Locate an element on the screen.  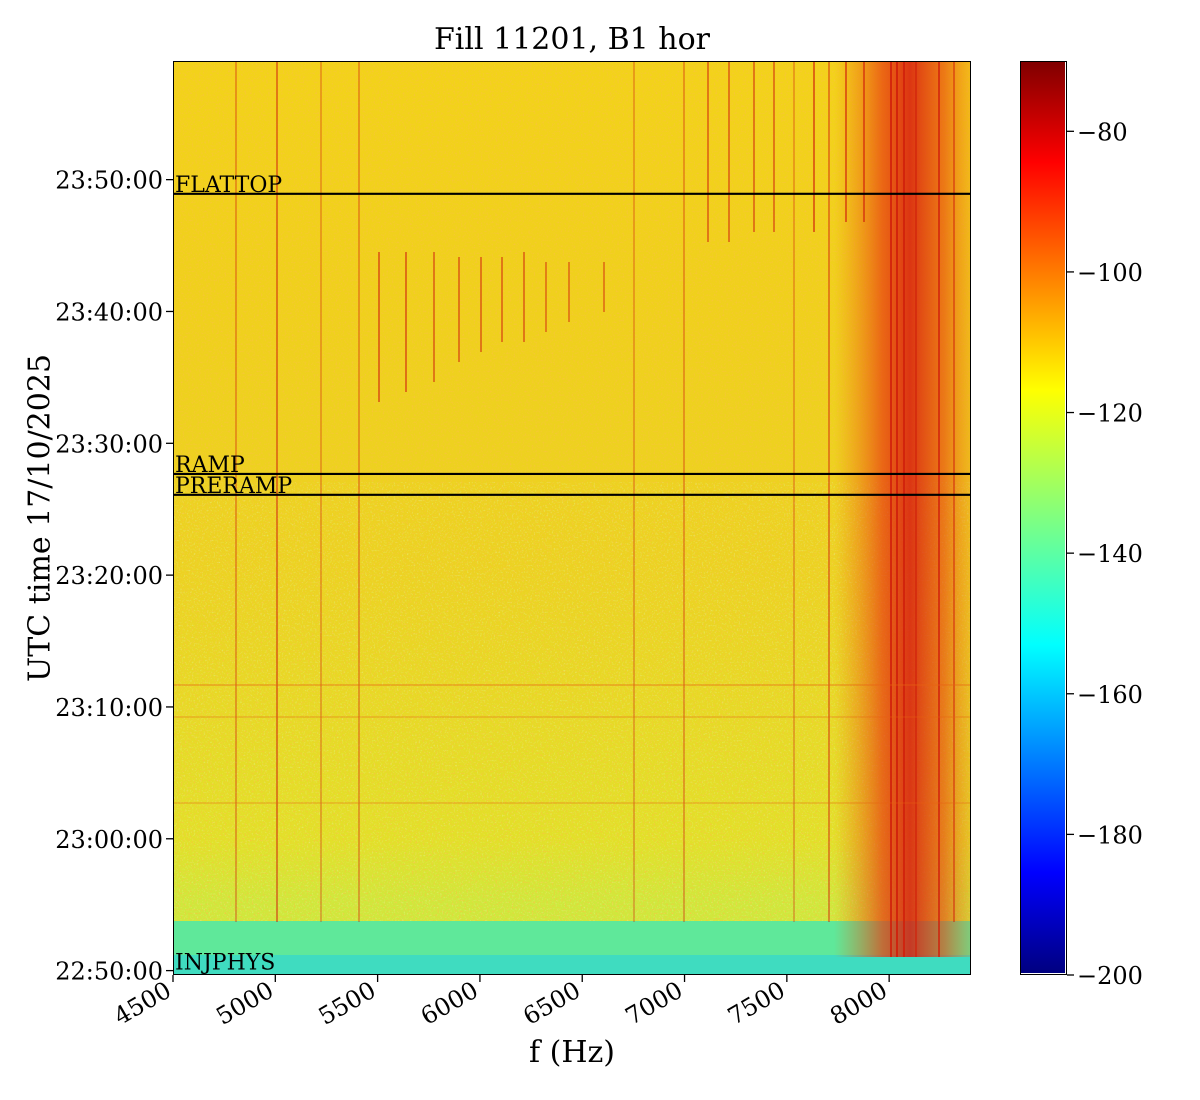
y-tick-label: 23:50:00 is located at coordinates (109, 181).